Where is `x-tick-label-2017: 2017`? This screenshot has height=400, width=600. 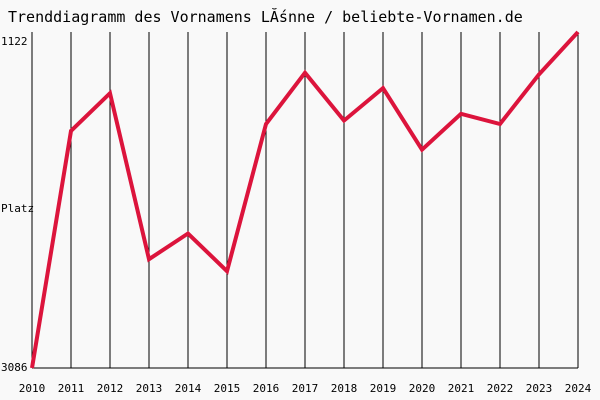
x-tick-label-2017: 2017 is located at coordinates (305, 388).